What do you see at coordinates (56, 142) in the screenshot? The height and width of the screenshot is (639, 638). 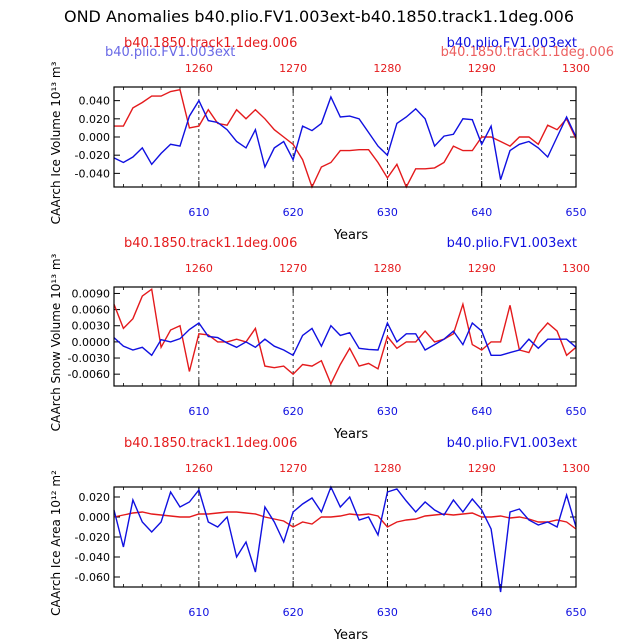 I see `y-axis-label: CAArch Ice Volume 10¹³ m³` at bounding box center [56, 142].